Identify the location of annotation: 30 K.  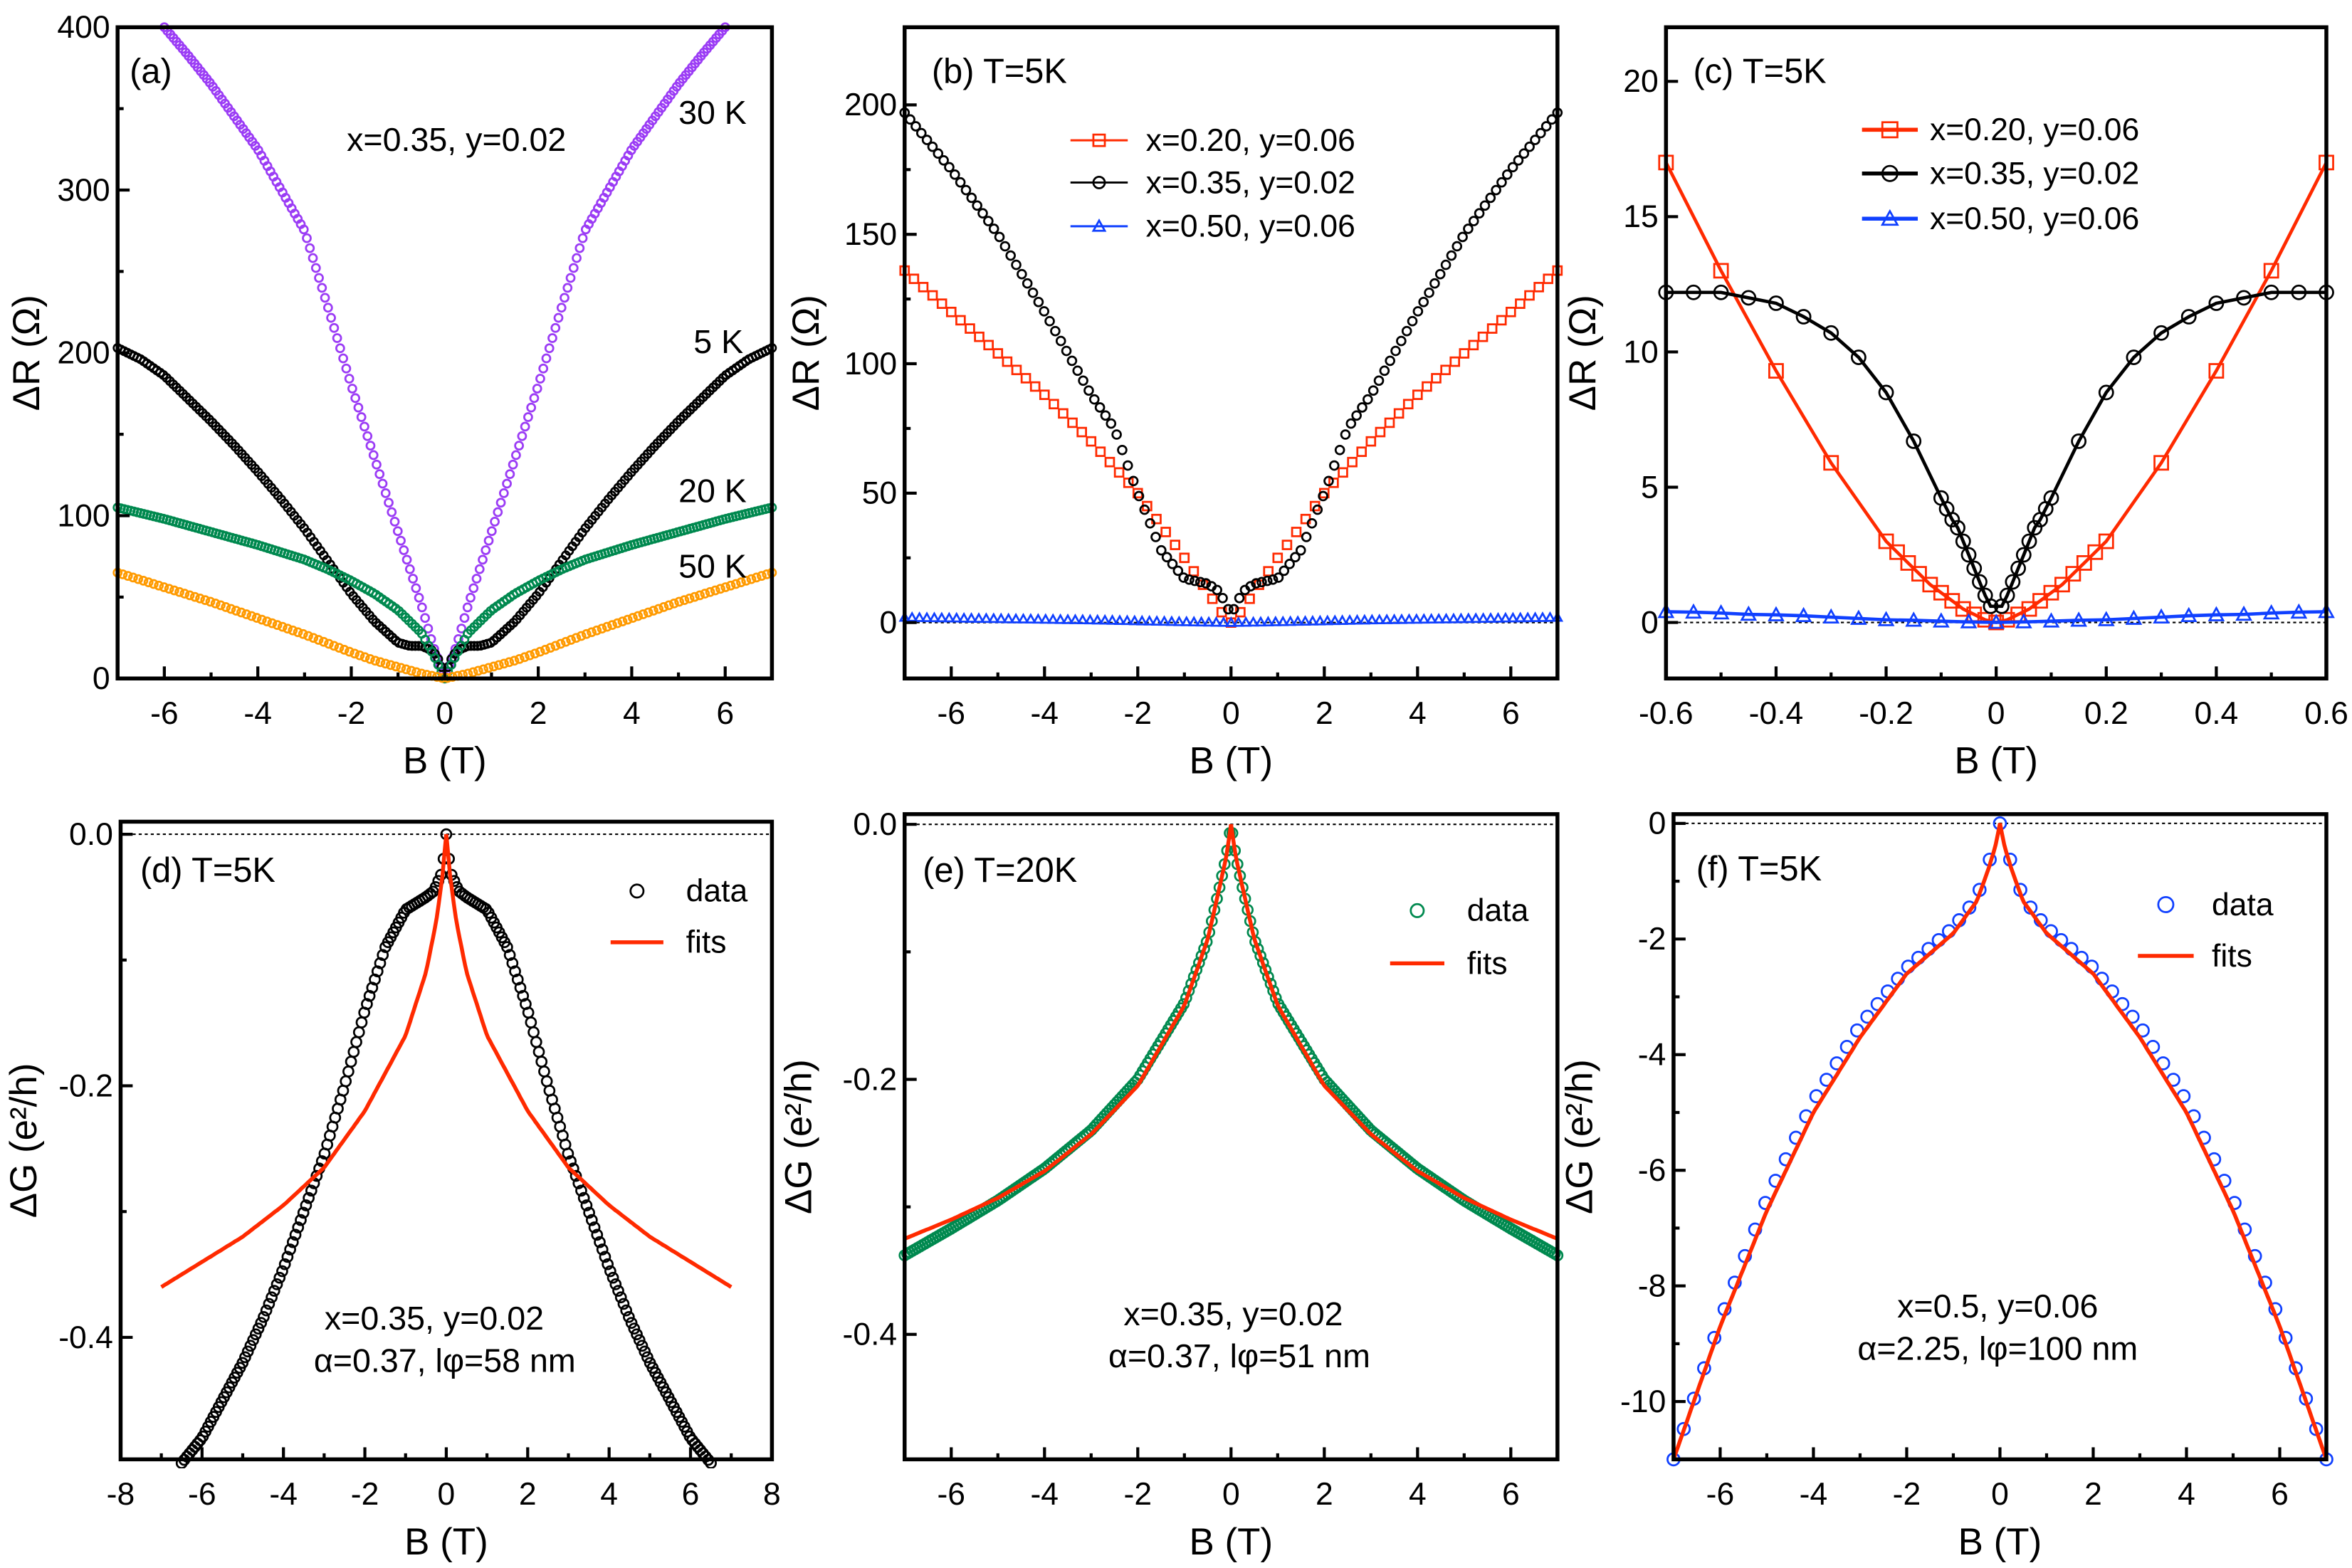
(712, 112).